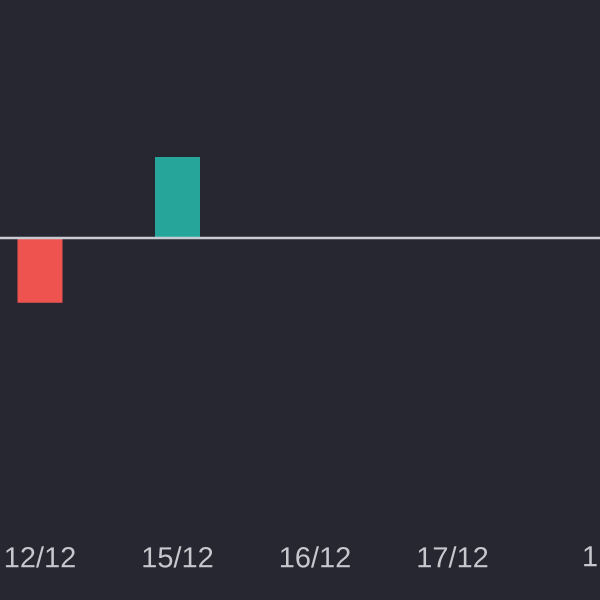 This screenshot has width=600, height=600. Describe the element at coordinates (315, 557) in the screenshot. I see `x-tick-label: 16/12` at that location.